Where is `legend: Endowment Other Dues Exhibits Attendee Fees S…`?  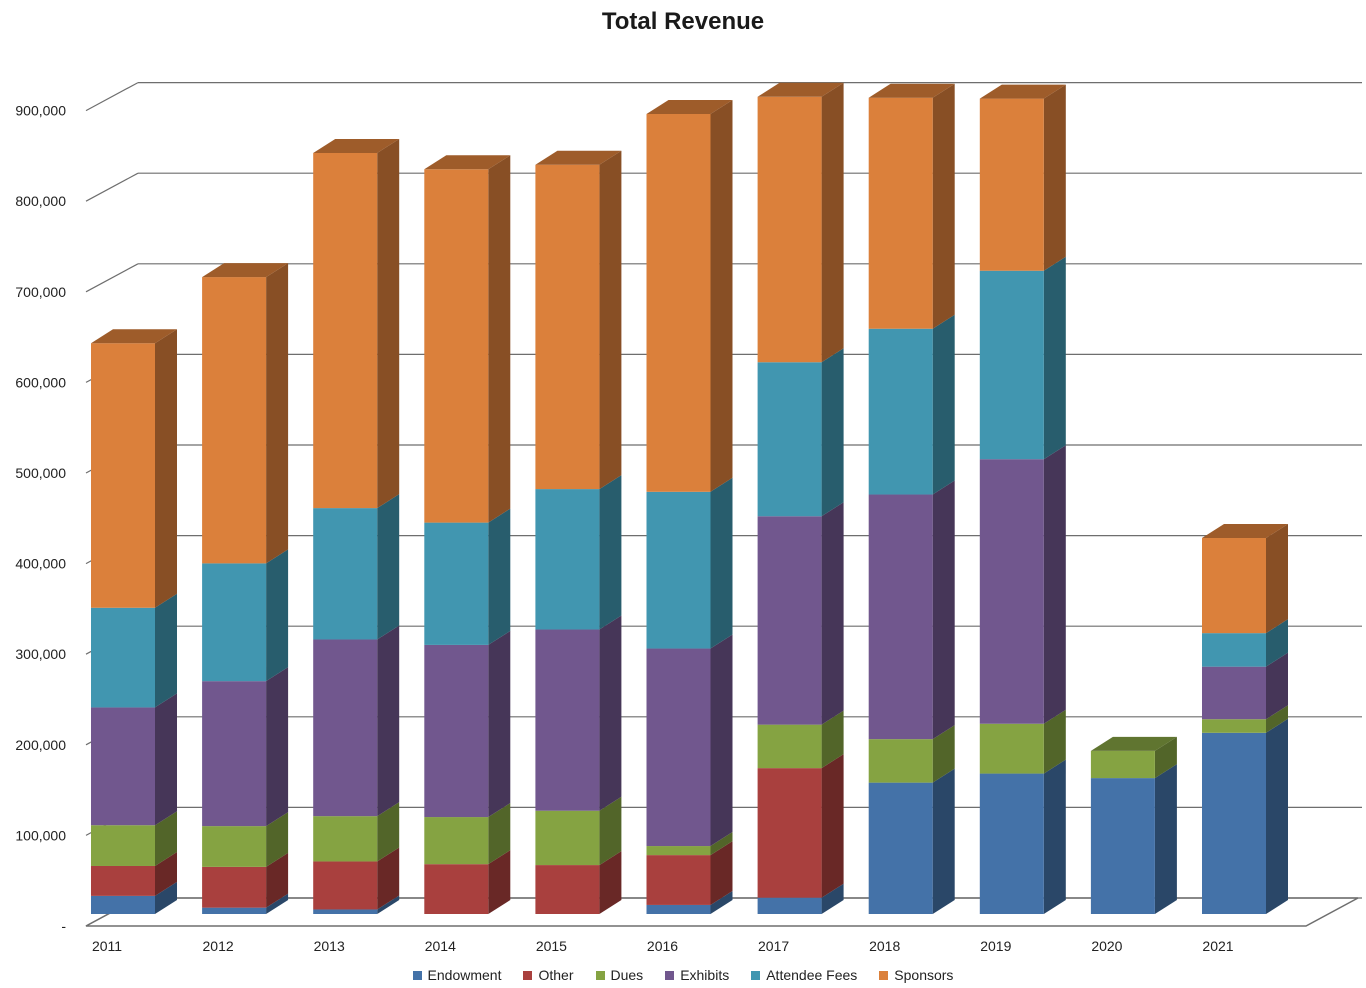 legend: Endowment Other Dues Exhibits Attendee Fees S… is located at coordinates (683, 975).